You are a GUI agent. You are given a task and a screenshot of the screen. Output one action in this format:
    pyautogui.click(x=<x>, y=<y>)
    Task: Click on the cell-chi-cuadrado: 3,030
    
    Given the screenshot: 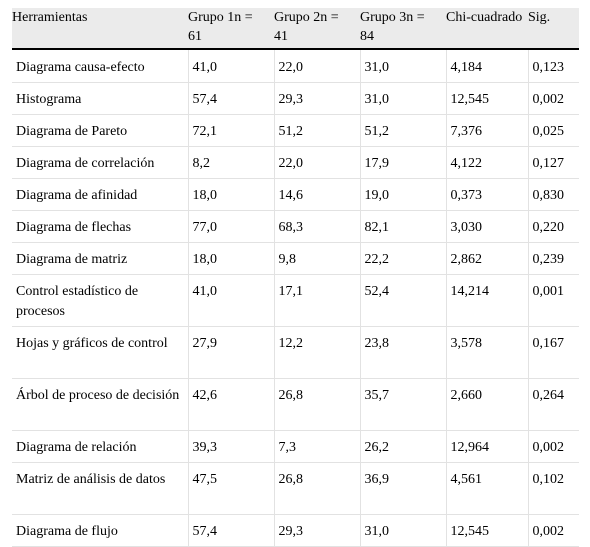 What is the action you would take?
    pyautogui.click(x=487, y=226)
    